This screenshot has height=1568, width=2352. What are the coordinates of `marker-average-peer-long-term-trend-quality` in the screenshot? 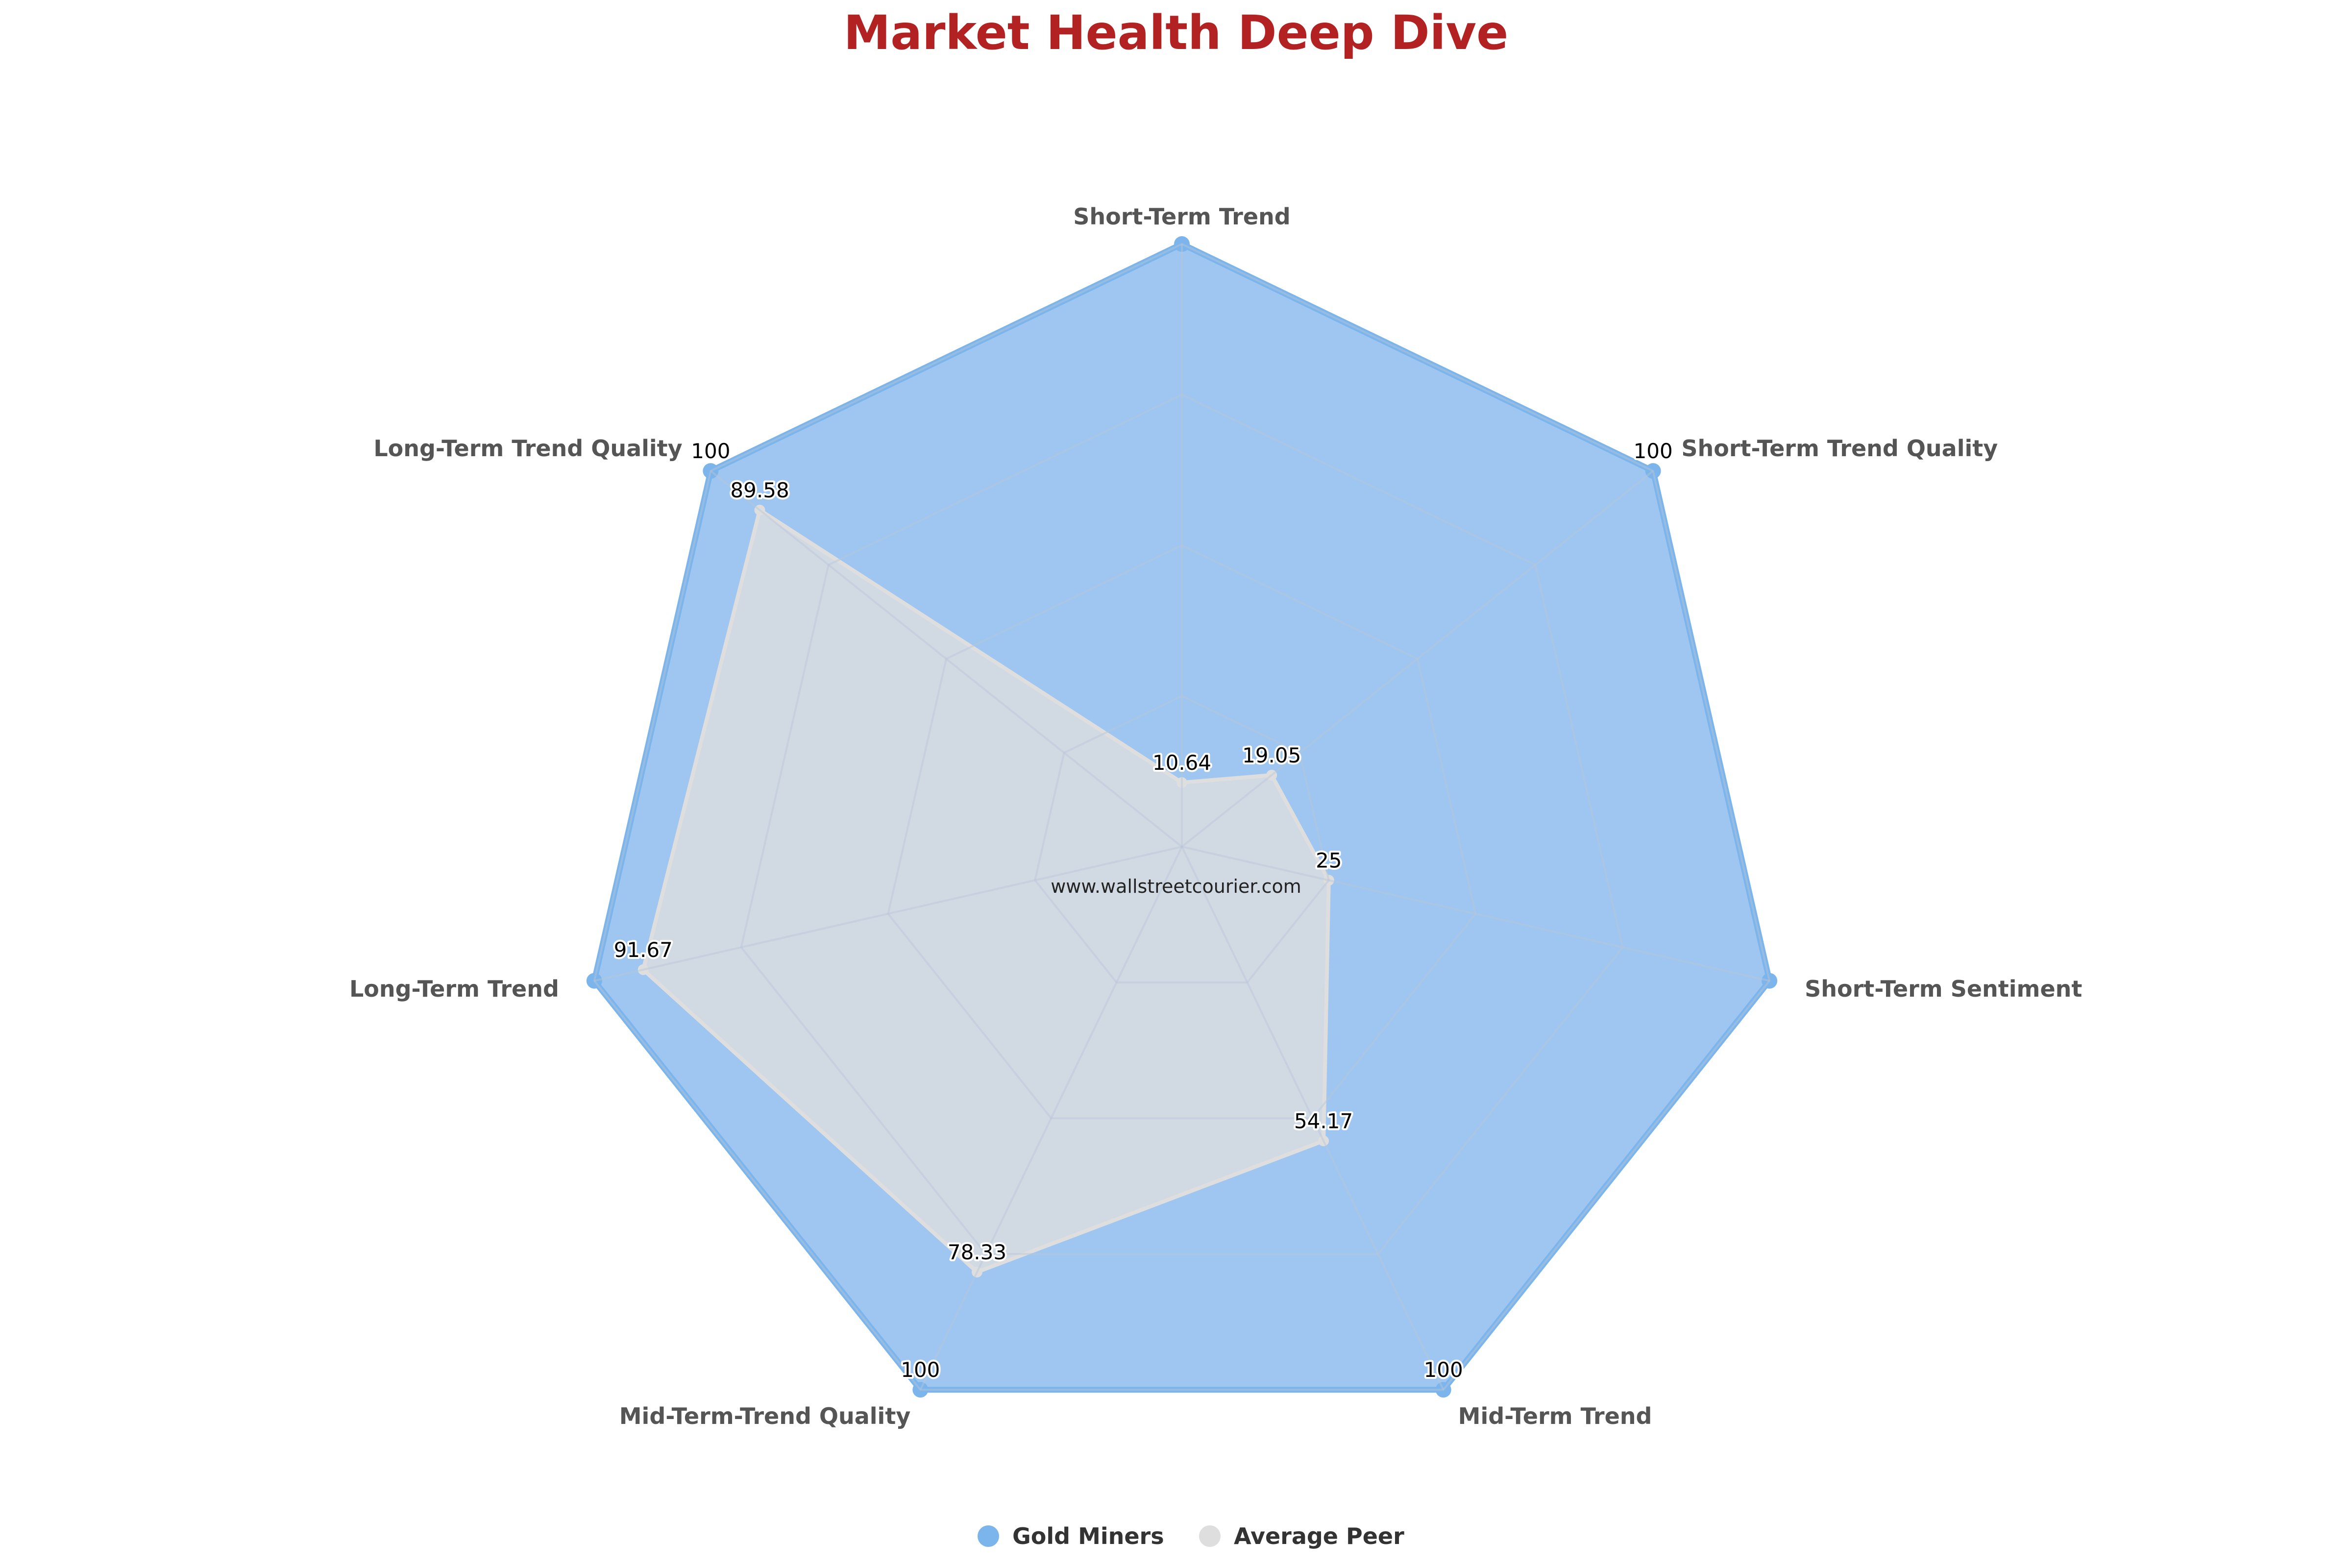 It's located at (759, 510).